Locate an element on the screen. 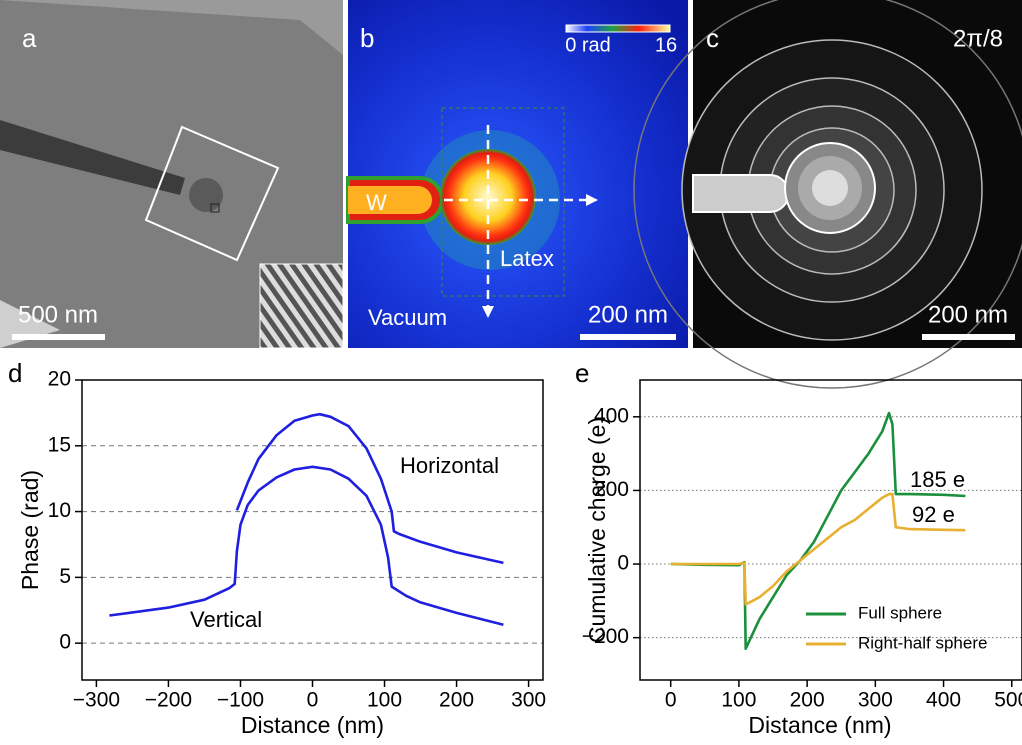 The width and height of the screenshot is (1022, 745). panel-label: e is located at coordinates (582, 373).